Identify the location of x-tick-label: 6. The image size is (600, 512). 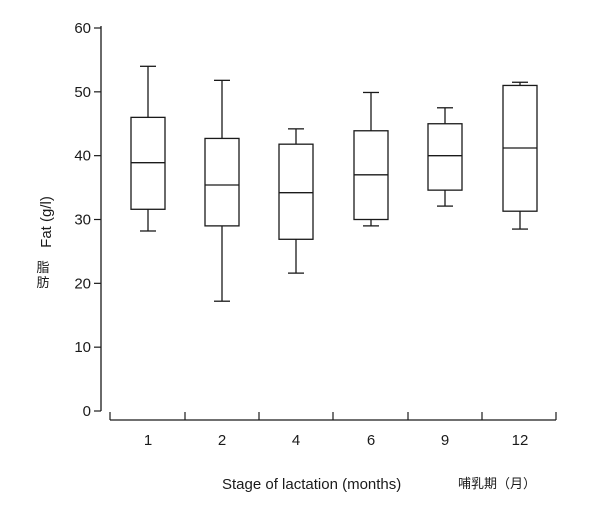
(371, 440).